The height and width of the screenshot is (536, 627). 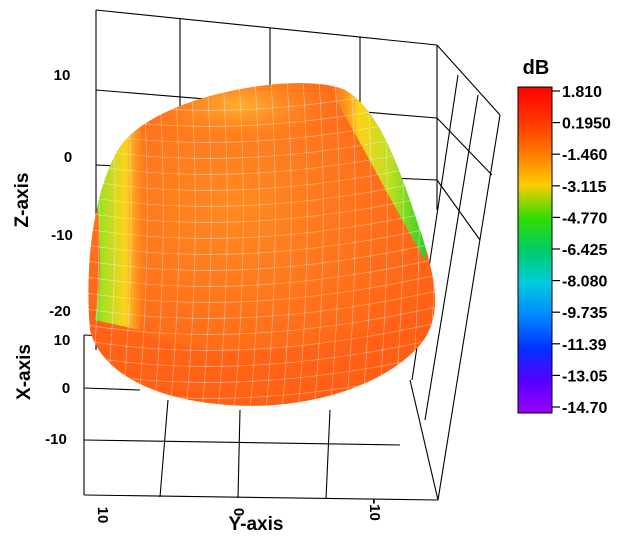 What do you see at coordinates (62, 75) in the screenshot?
I see `z-tick-label: 10` at bounding box center [62, 75].